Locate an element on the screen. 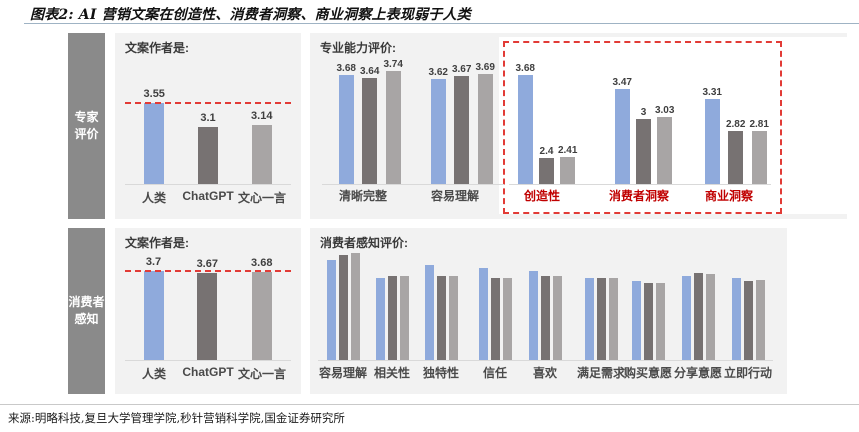  category-label: 购买意愿 is located at coordinates (648, 373).